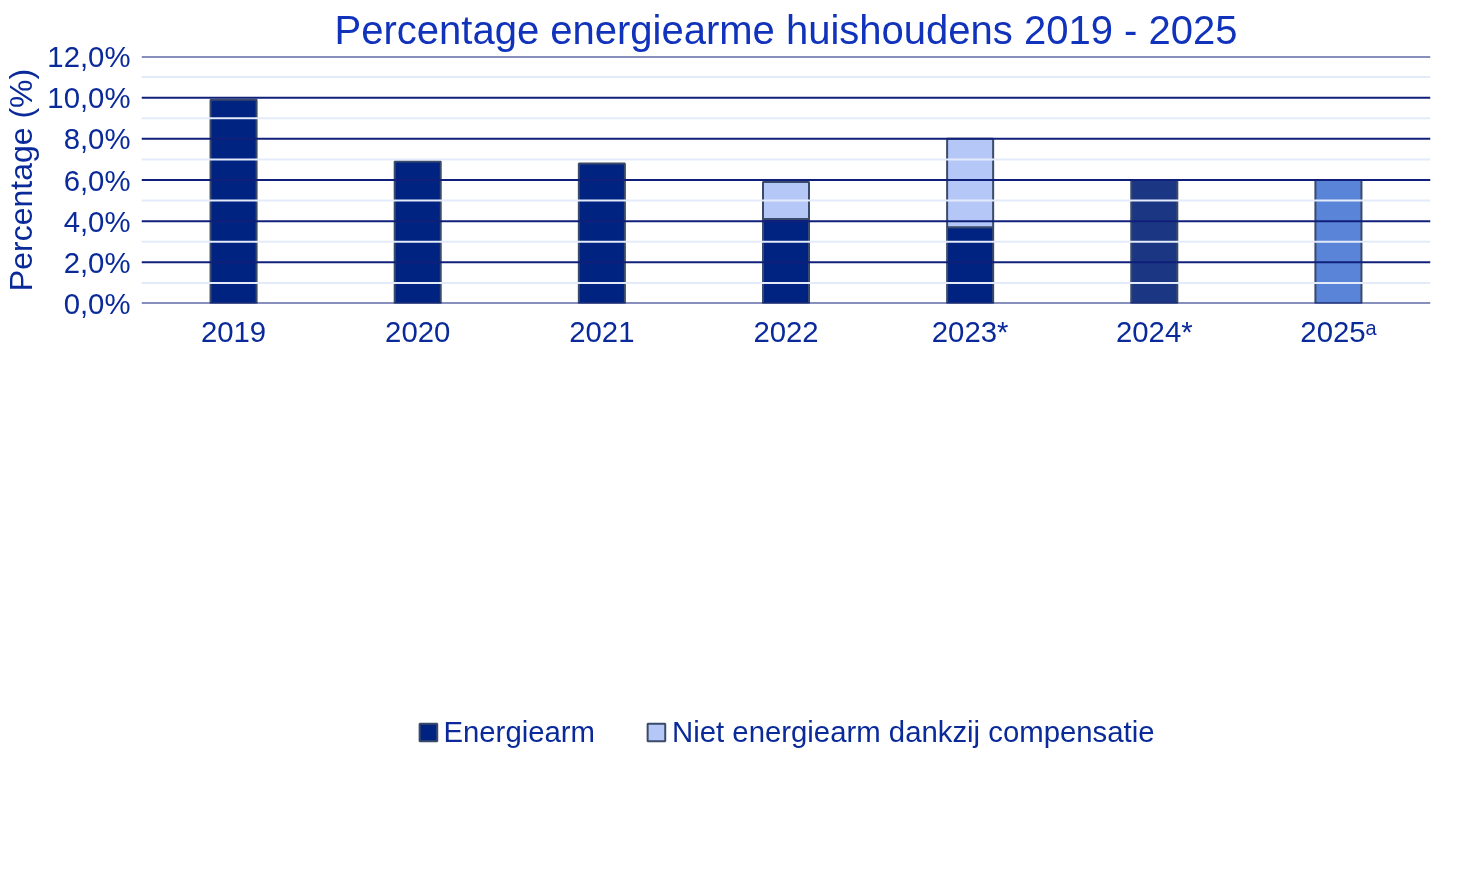 The image size is (1484, 896). I want to click on x-tick-label: 2023*, so click(970, 331).